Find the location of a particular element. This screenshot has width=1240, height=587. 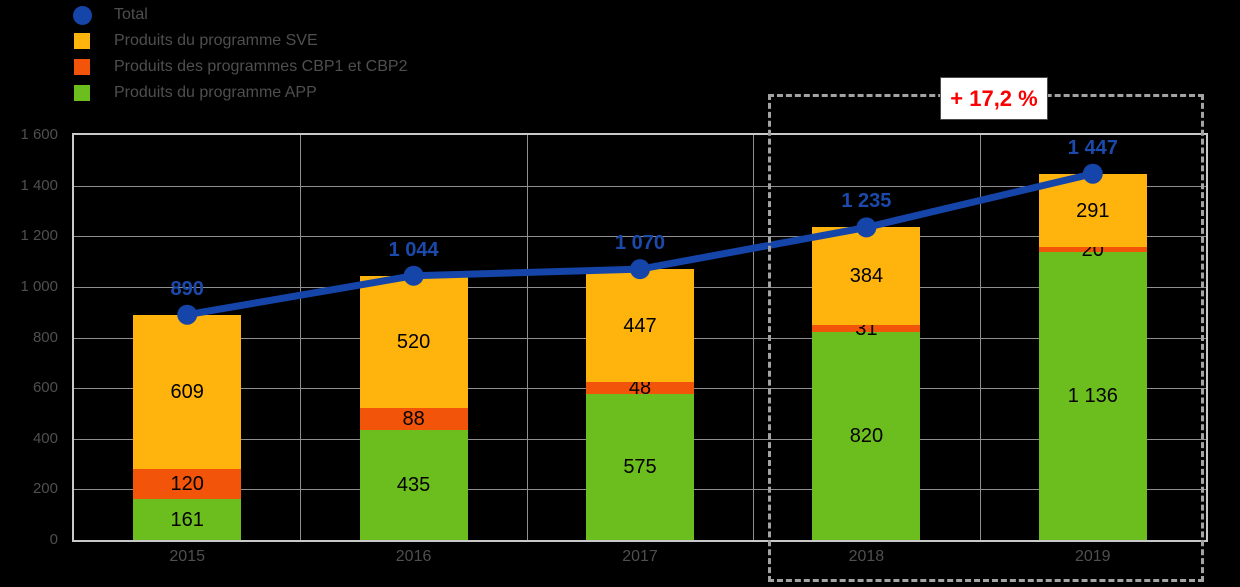

bar-value-label: 161 is located at coordinates (187, 519).